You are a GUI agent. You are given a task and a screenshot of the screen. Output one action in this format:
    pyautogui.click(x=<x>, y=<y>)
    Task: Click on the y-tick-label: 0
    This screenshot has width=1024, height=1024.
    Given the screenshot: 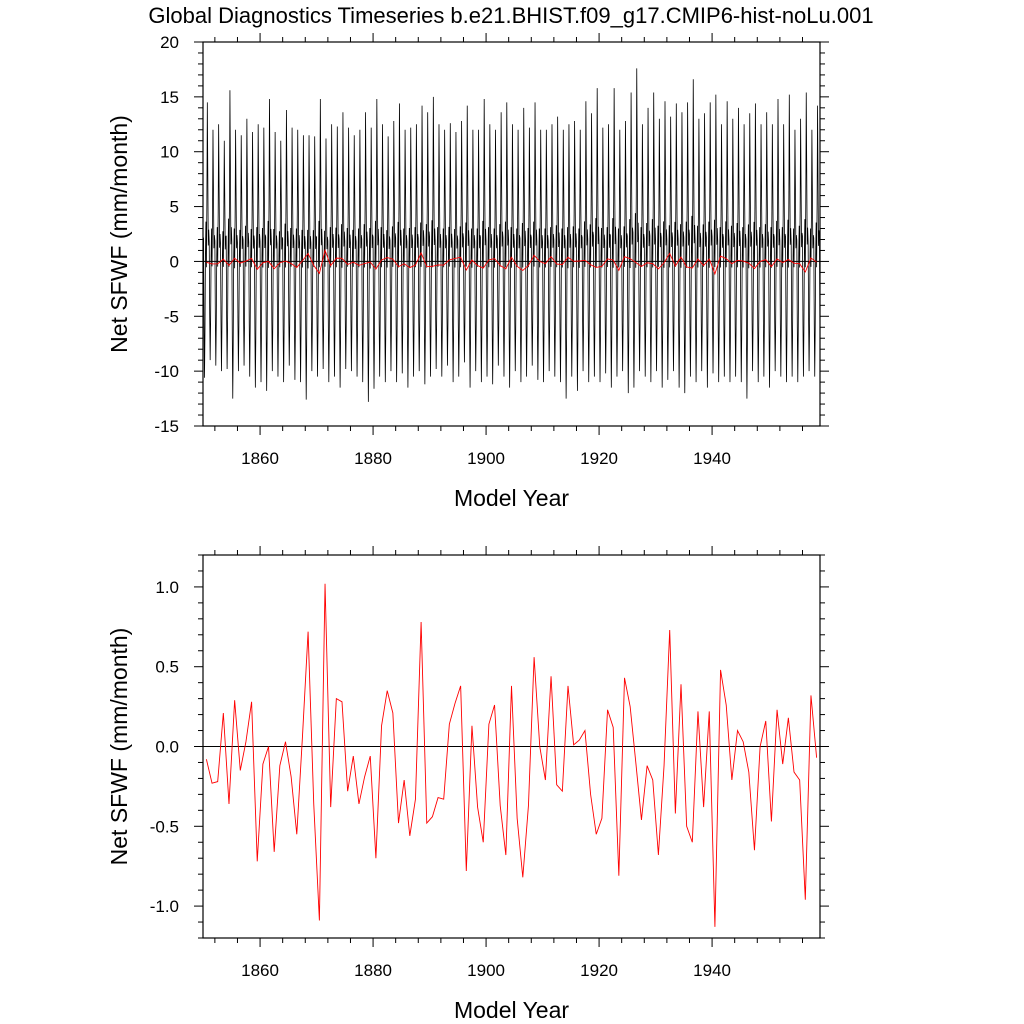 What is the action you would take?
    pyautogui.click(x=174, y=261)
    